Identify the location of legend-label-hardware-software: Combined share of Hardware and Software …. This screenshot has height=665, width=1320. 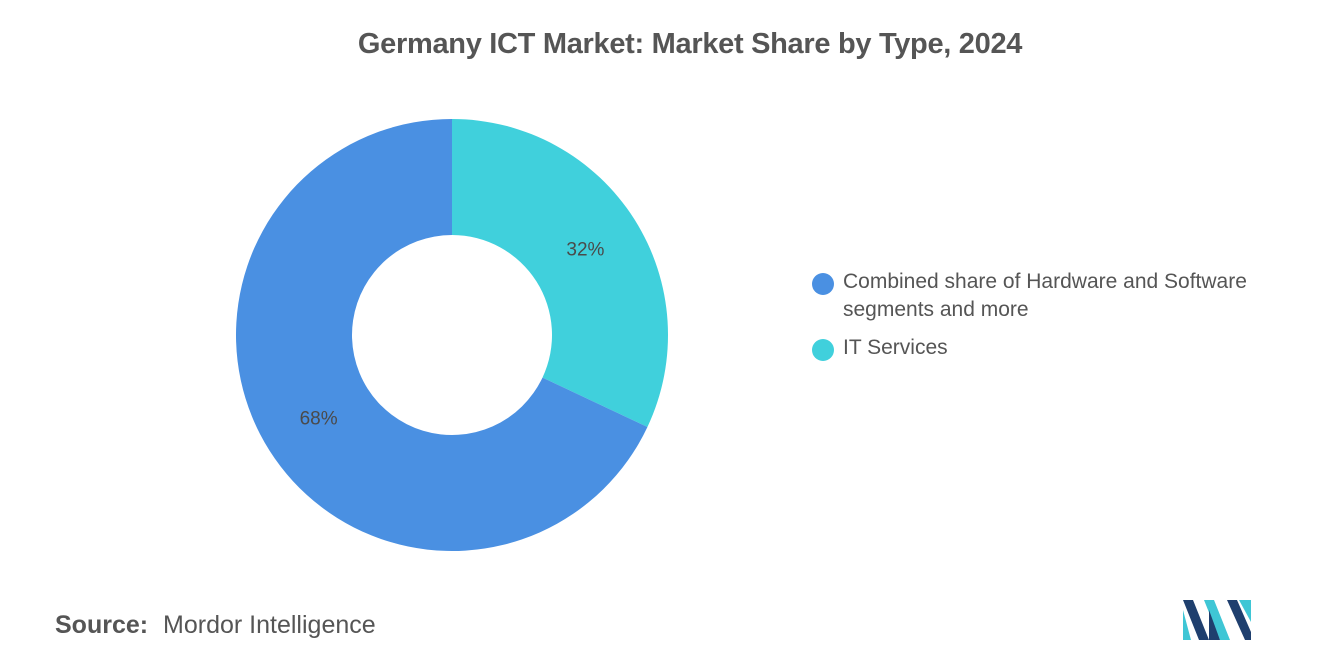
(1045, 295).